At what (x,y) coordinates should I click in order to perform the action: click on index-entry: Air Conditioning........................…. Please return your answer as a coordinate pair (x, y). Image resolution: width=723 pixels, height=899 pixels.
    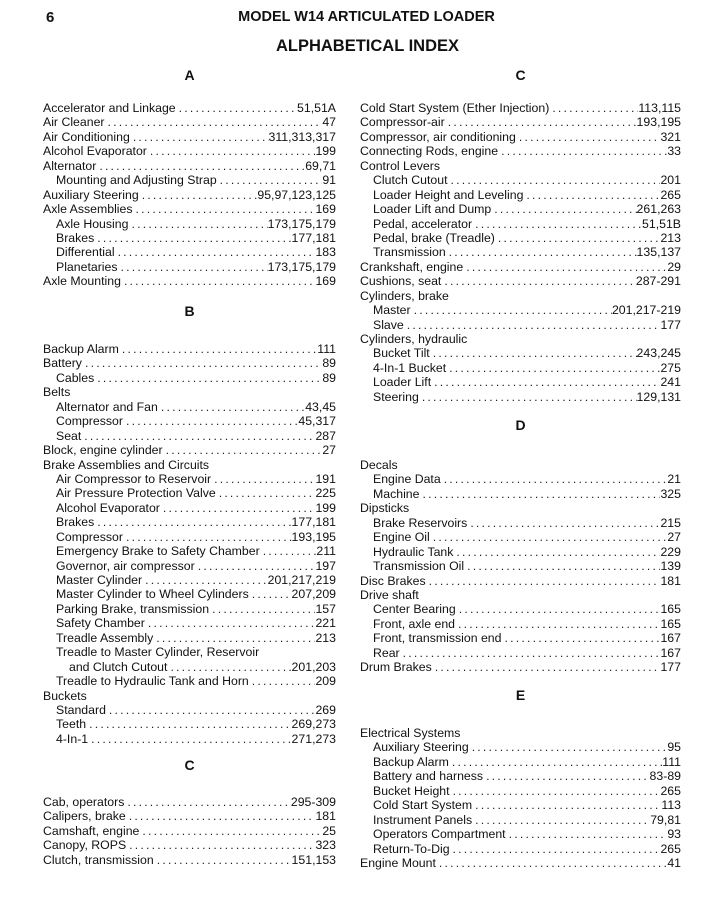
    Looking at the image, I should click on (189, 137).